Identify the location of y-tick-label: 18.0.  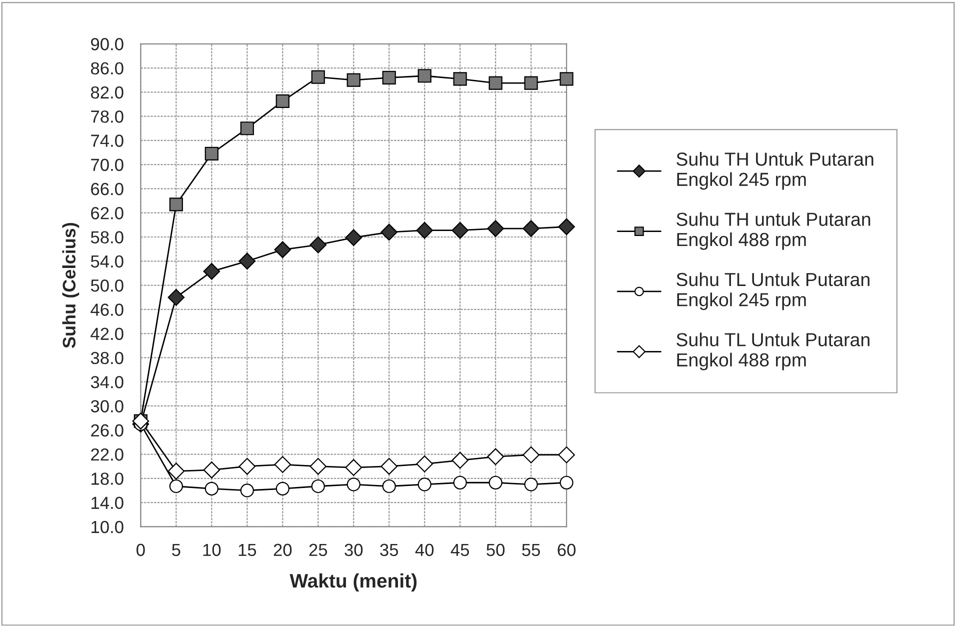
(108, 478).